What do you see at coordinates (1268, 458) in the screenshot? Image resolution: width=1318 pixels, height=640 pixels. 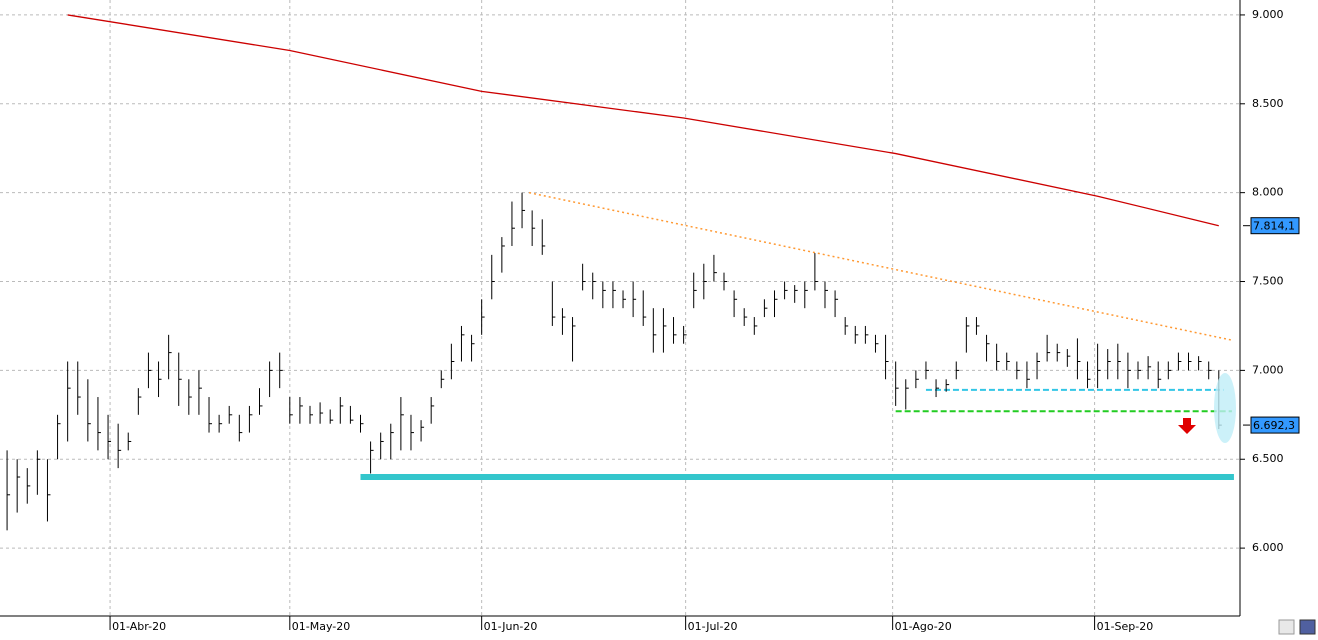 I see `y-tick-label: 6.500` at bounding box center [1268, 458].